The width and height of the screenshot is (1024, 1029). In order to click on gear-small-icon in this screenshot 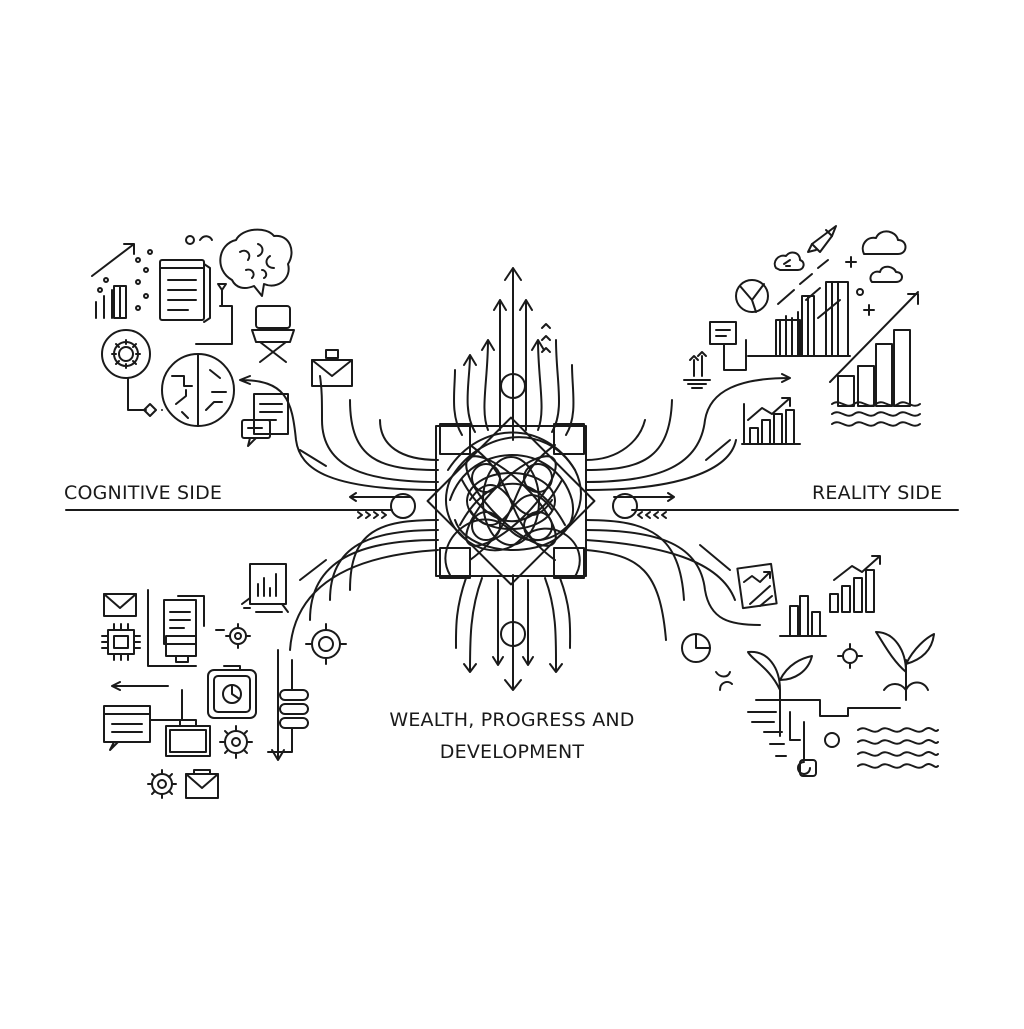, I will do `click(238, 623)`.